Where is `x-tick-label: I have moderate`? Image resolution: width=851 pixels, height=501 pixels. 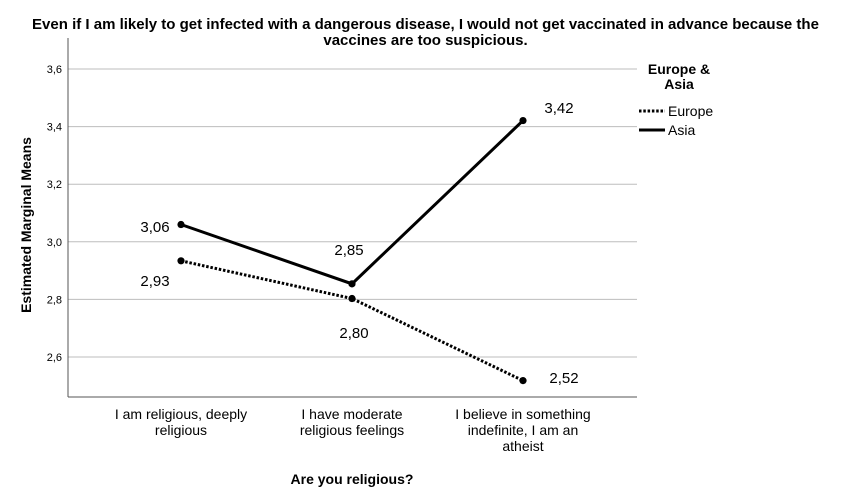 x-tick-label: I have moderate is located at coordinates (351, 414).